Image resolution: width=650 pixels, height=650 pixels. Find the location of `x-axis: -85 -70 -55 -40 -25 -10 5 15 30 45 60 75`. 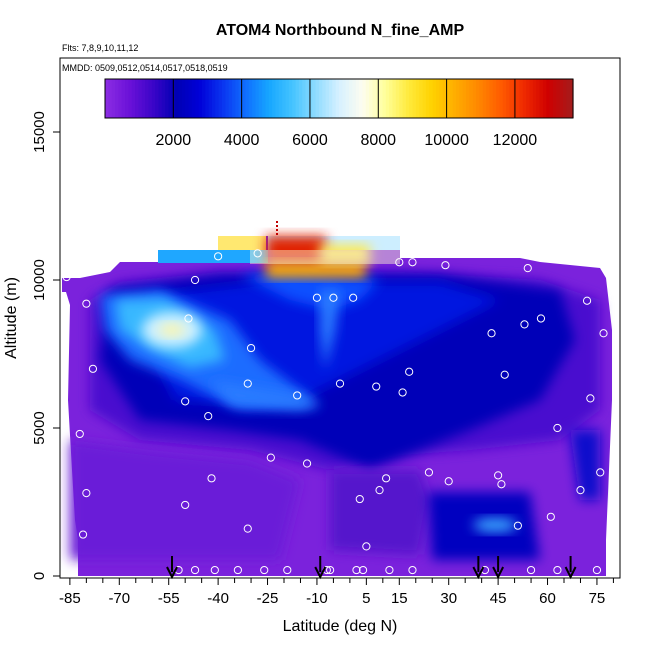

x-axis: -85 -70 -55 -40 -25 -10 5 15 30 45 60 75 is located at coordinates (336, 592).